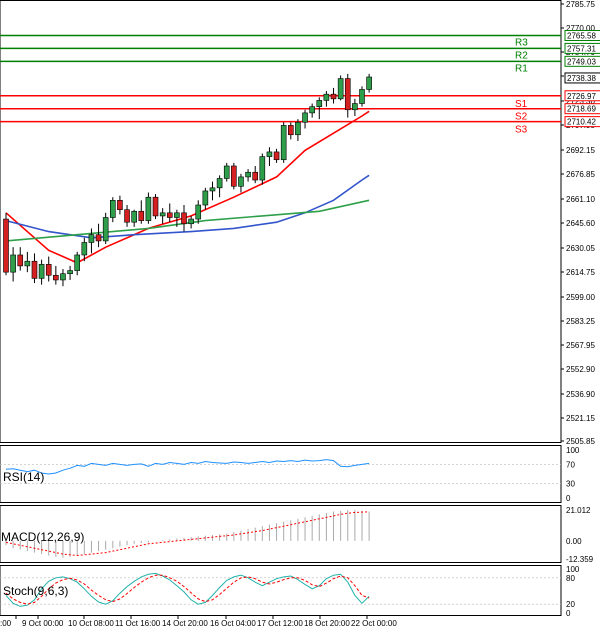 The image size is (600, 628). I want to click on macd-panel, so click(281, 534).